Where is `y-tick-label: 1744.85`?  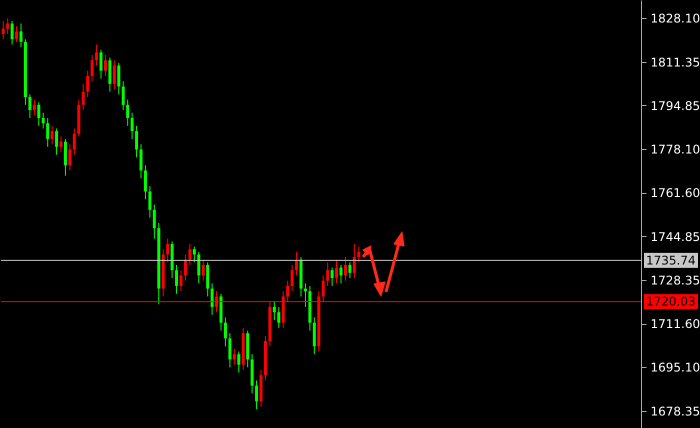
y-tick-label: 1744.85 is located at coordinates (675, 237).